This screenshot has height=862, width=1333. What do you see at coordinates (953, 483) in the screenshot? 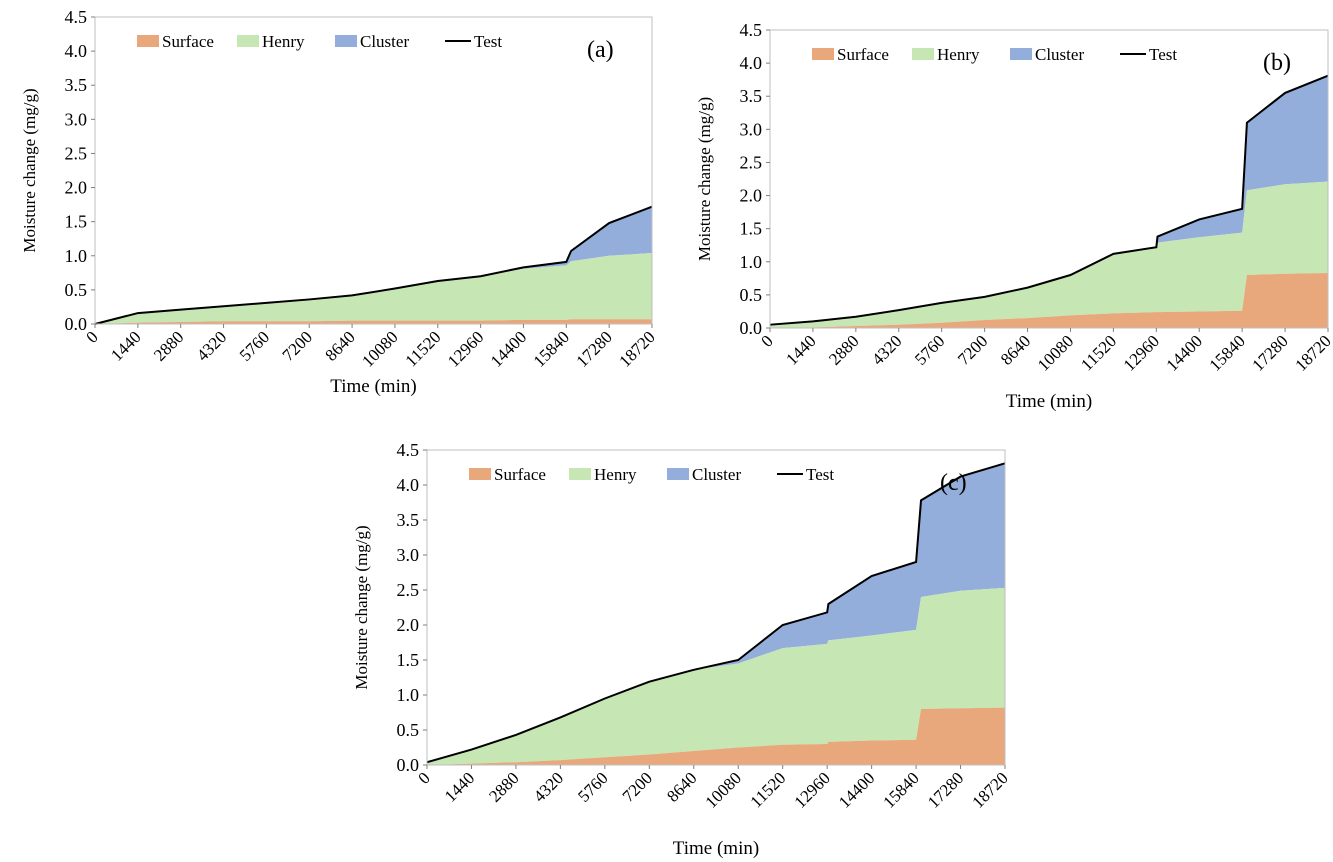
I see `panel-label: (c)` at bounding box center [953, 483].